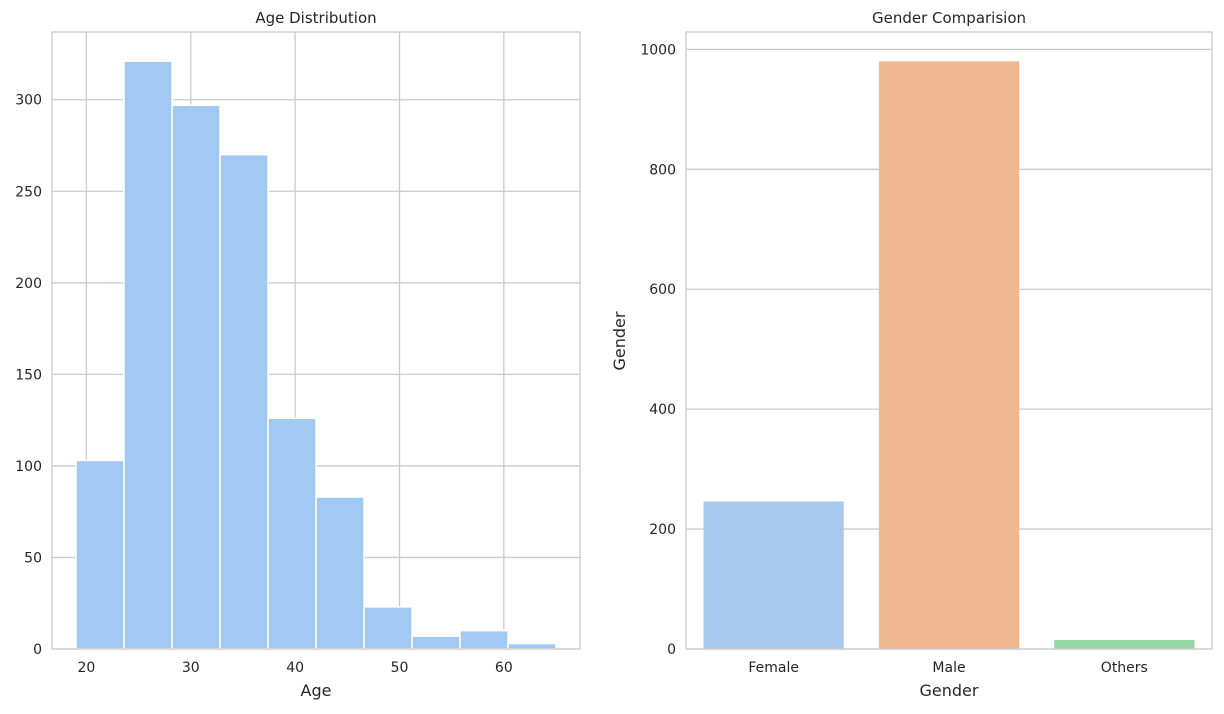  Describe the element at coordinates (619, 340) in the screenshot. I see `gender-y-axis-label: Gender` at that location.